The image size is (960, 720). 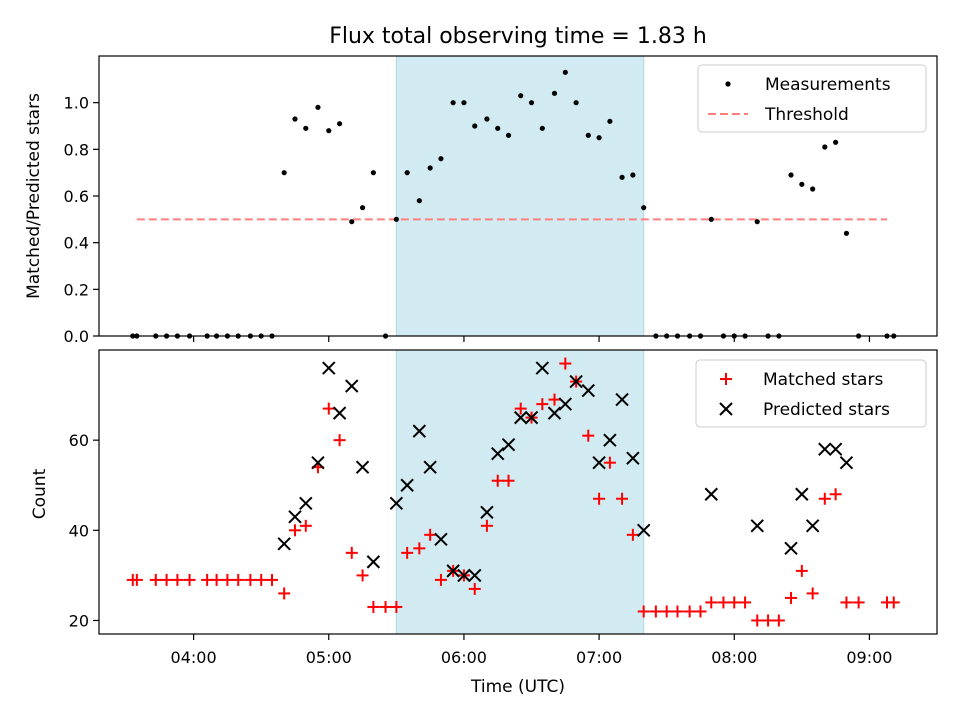 What do you see at coordinates (518, 36) in the screenshot?
I see `chart-title: Flux total observing time = 1.83 h` at bounding box center [518, 36].